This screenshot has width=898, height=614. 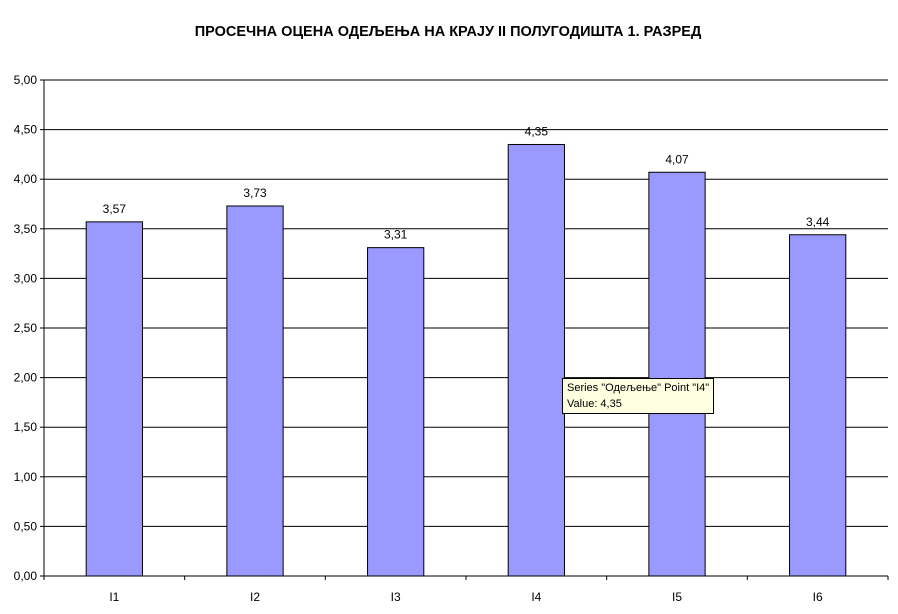 What do you see at coordinates (638, 396) in the screenshot?
I see `series-tooltip: Series "Одељење" Point "I4" Value: 4,35` at bounding box center [638, 396].